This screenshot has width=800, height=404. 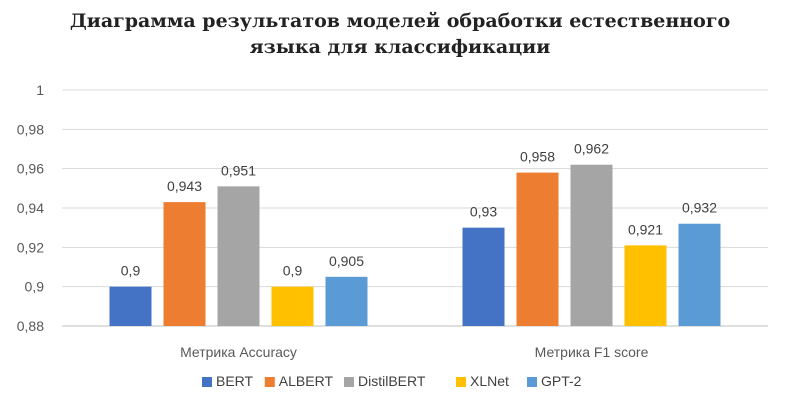 What do you see at coordinates (30, 169) in the screenshot?
I see `y-tick-label: 0,96` at bounding box center [30, 169].